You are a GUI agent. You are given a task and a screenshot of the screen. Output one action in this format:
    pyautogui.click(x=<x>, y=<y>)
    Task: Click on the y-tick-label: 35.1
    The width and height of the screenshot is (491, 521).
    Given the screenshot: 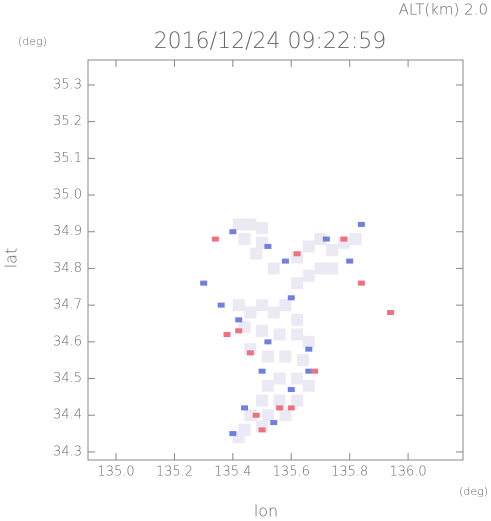 What is the action you would take?
    pyautogui.click(x=67, y=158)
    